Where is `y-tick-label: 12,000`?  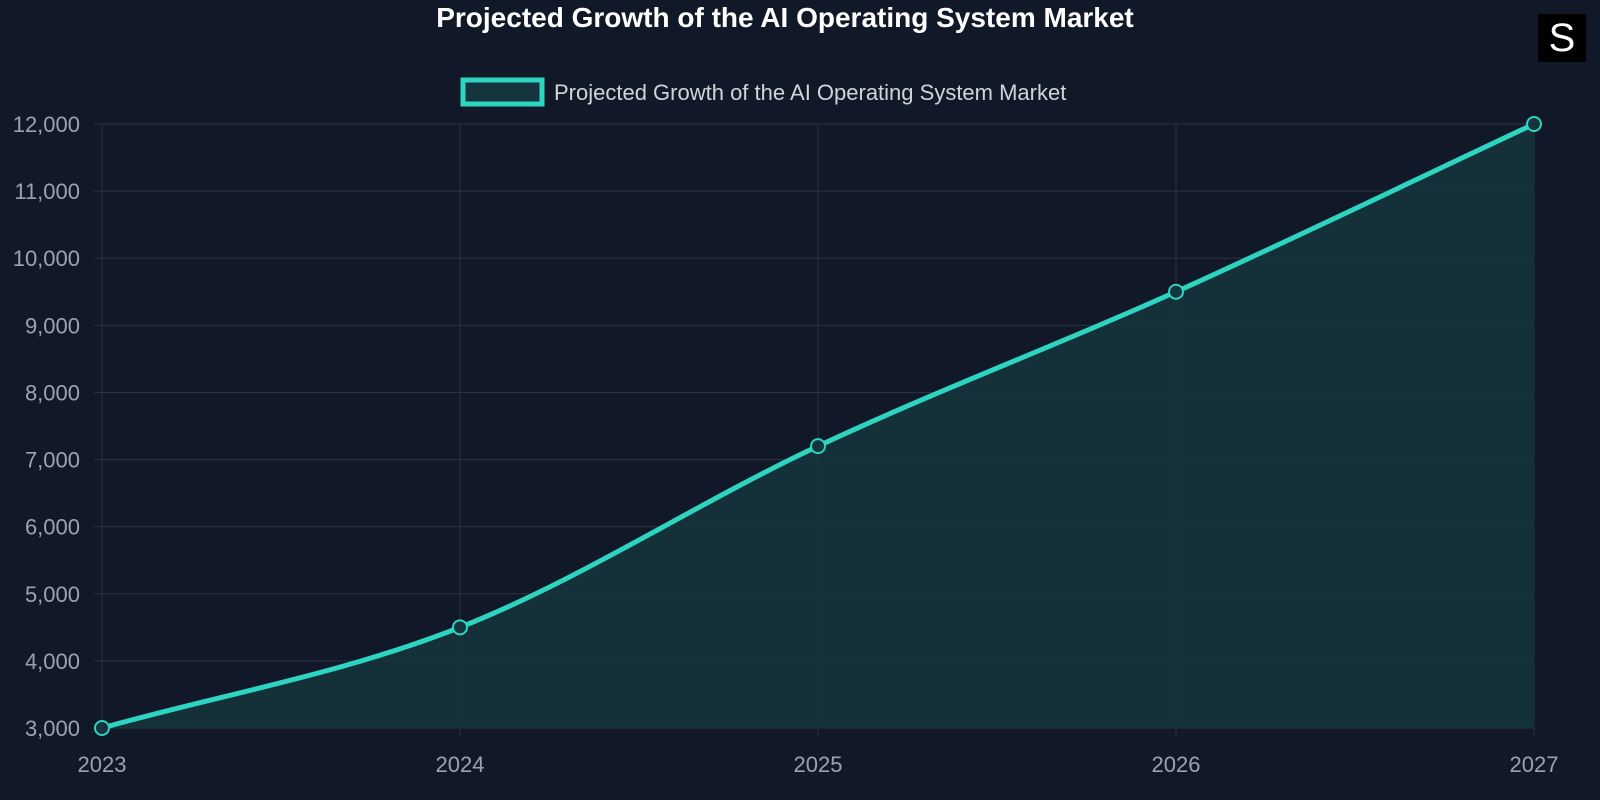
y-tick-label: 12,000 is located at coordinates (46, 124).